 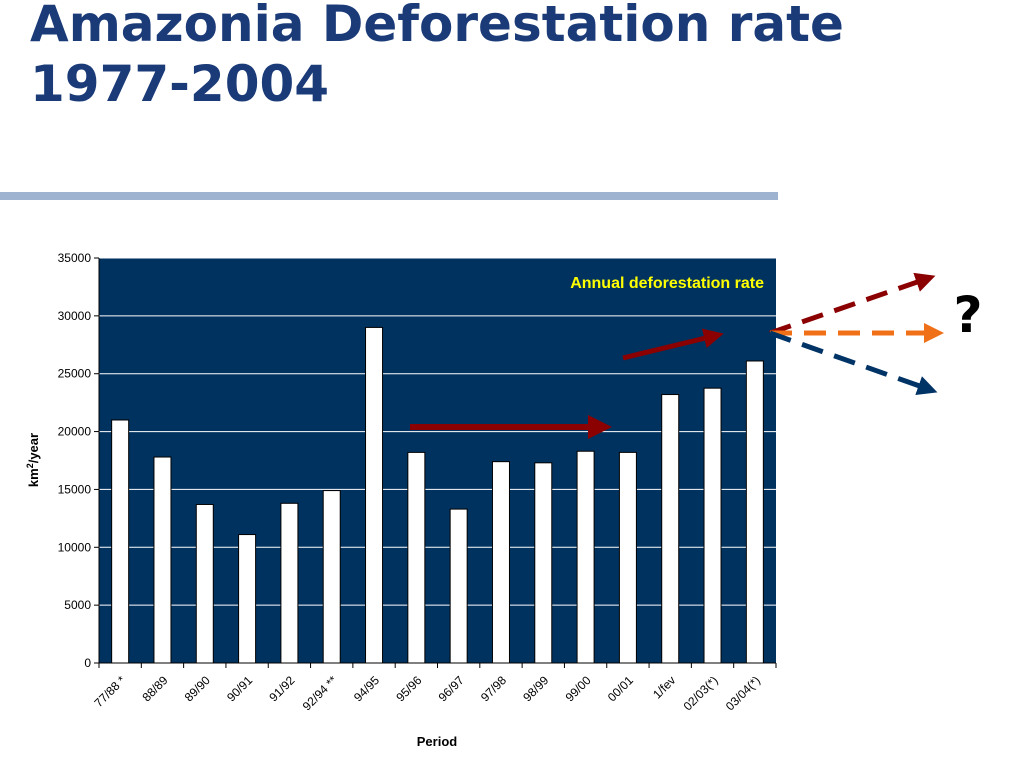 I want to click on x-tick-label: 03/04(*), so click(x=743, y=693).